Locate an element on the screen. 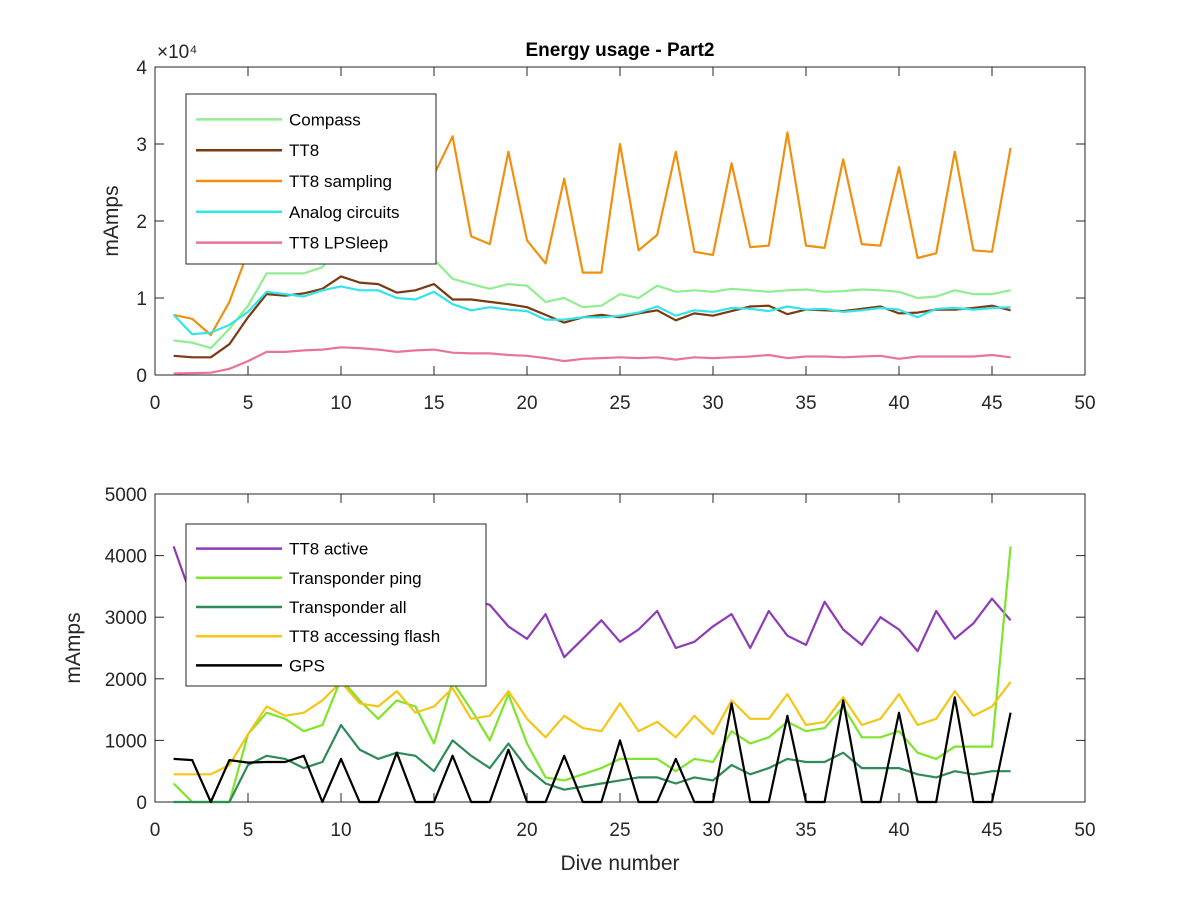 The image size is (1200, 900). y-tick-label: 3 is located at coordinates (141, 145).